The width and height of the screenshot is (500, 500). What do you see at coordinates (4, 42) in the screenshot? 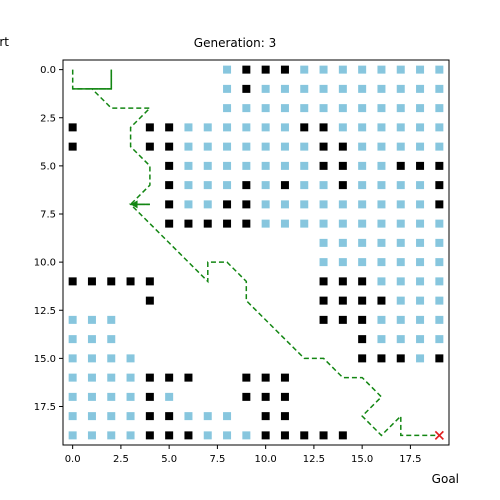
I see `start-label: Start` at bounding box center [4, 42].